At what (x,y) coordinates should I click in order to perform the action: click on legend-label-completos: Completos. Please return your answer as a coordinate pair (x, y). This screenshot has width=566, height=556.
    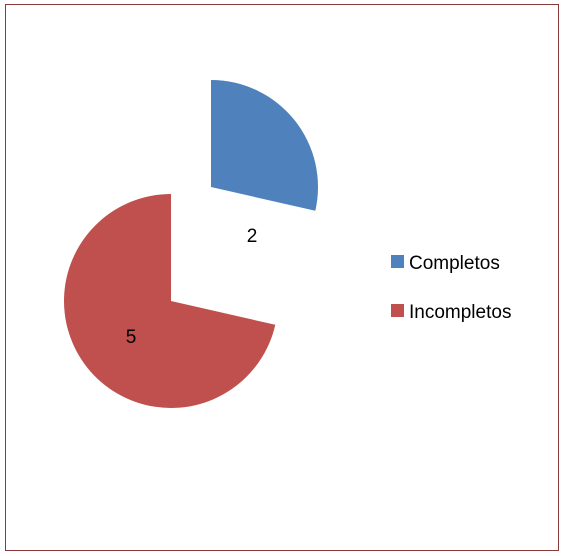
    Looking at the image, I should click on (454, 263).